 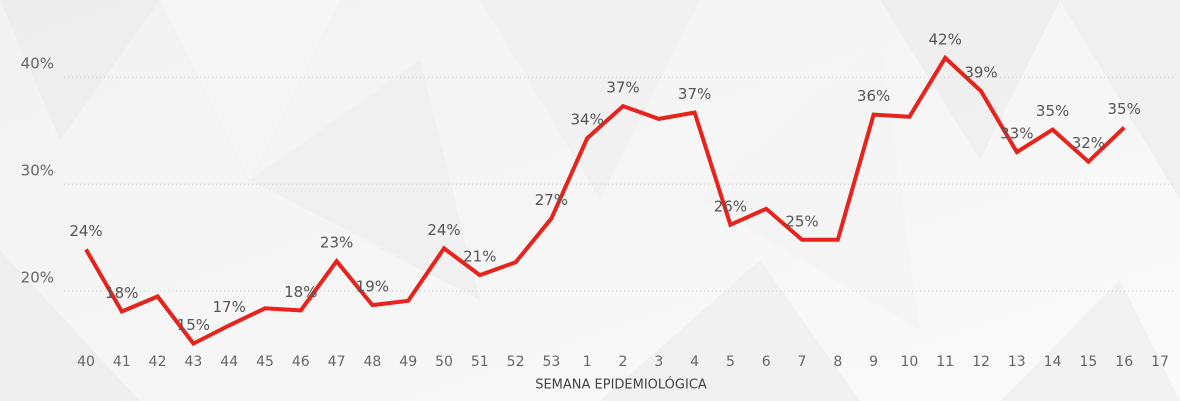 I want to click on x-tick-label: 6, so click(x=766, y=362).